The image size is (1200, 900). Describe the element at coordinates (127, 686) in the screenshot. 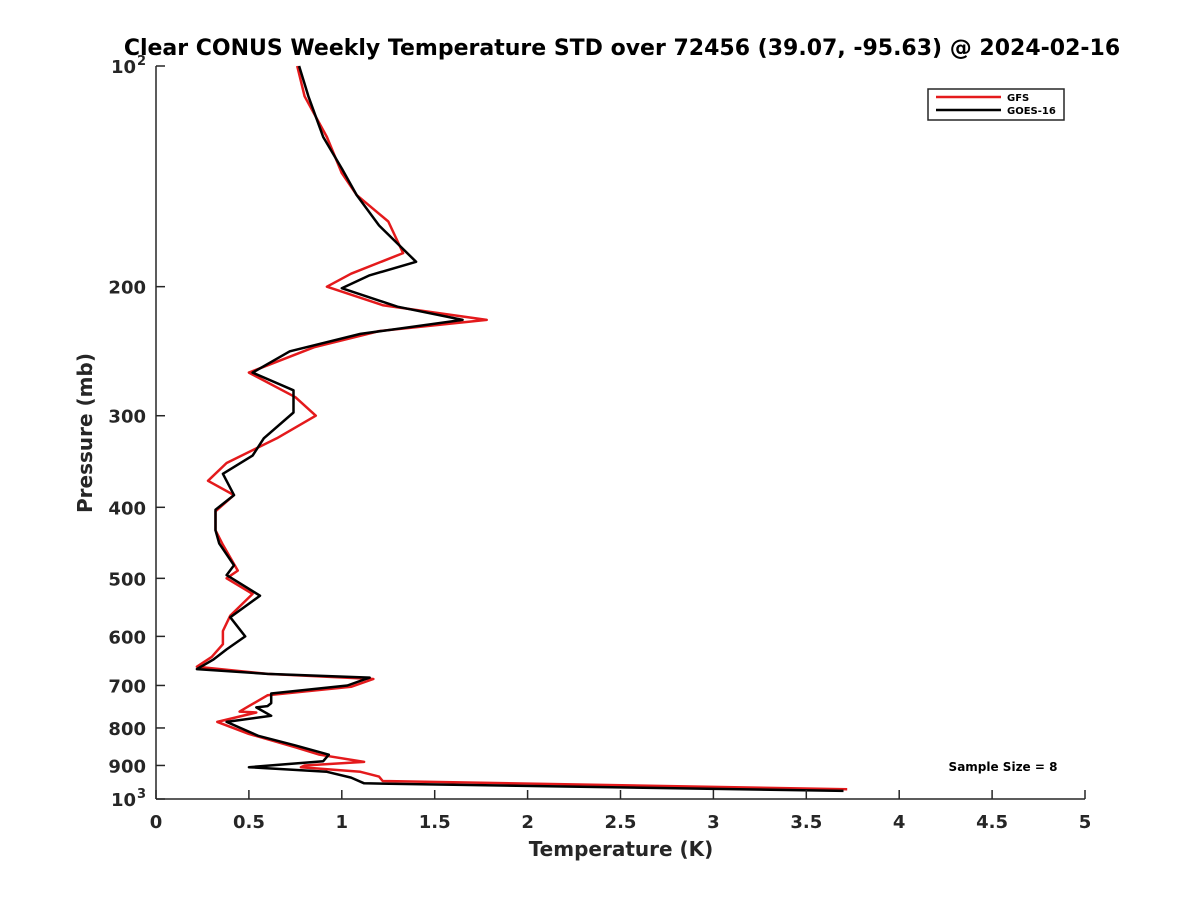

I see `y-tick-label: 700` at that location.